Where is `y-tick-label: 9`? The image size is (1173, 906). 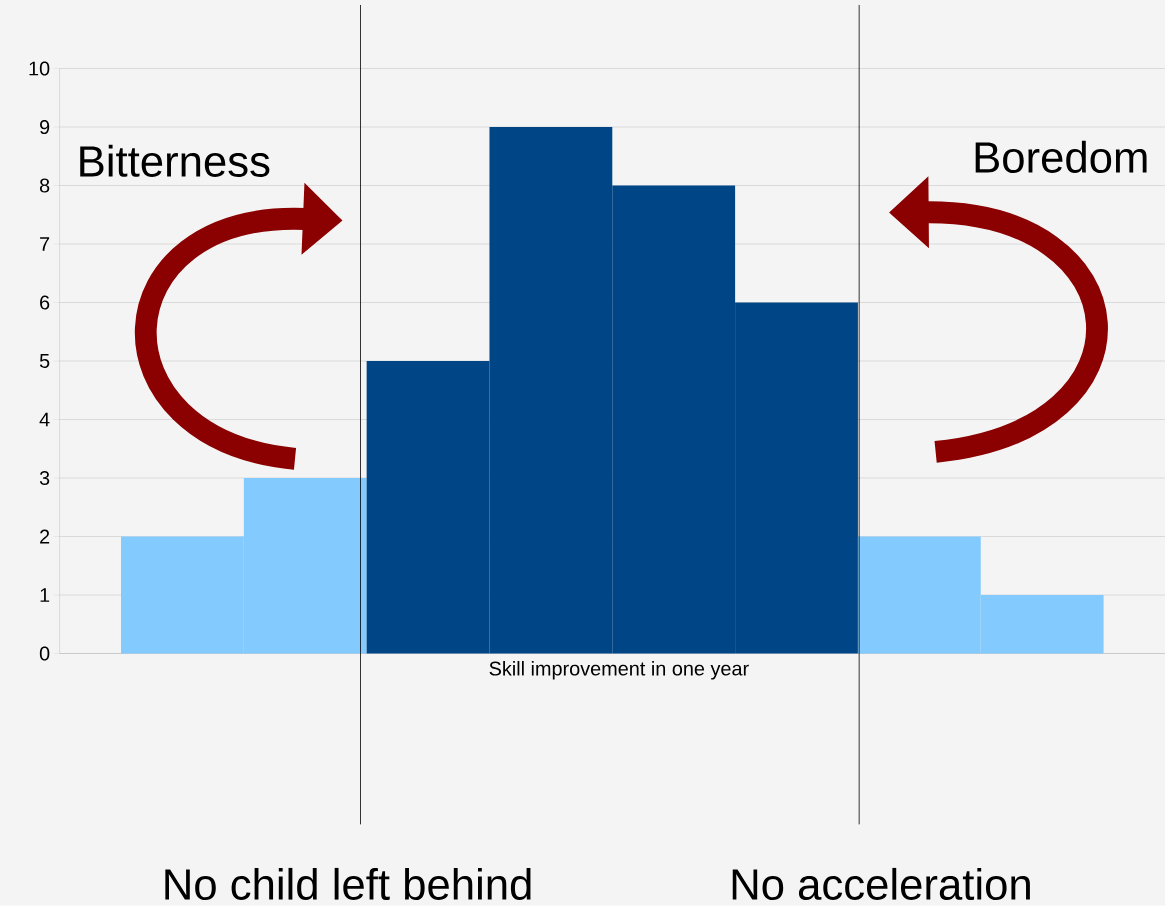 y-tick-label: 9 is located at coordinates (45, 127).